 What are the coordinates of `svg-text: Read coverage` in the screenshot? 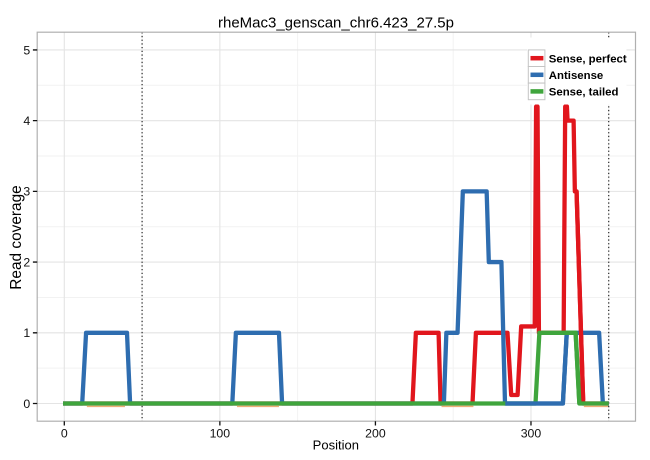 It's located at (16, 237).